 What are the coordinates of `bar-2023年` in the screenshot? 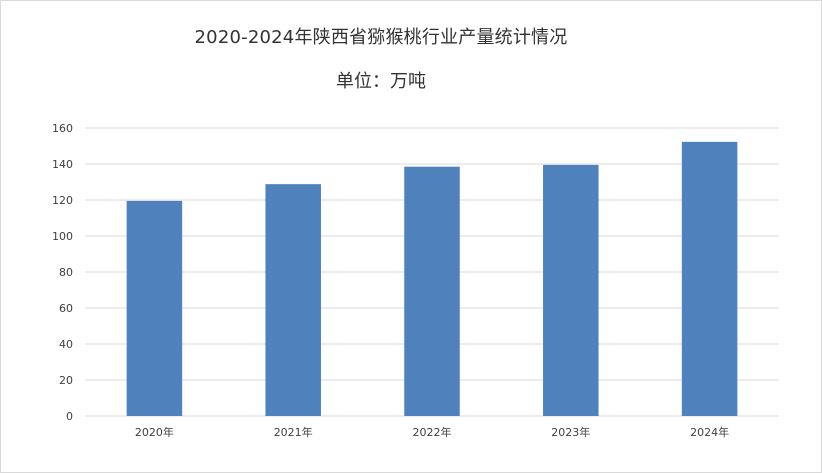 It's located at (571, 290).